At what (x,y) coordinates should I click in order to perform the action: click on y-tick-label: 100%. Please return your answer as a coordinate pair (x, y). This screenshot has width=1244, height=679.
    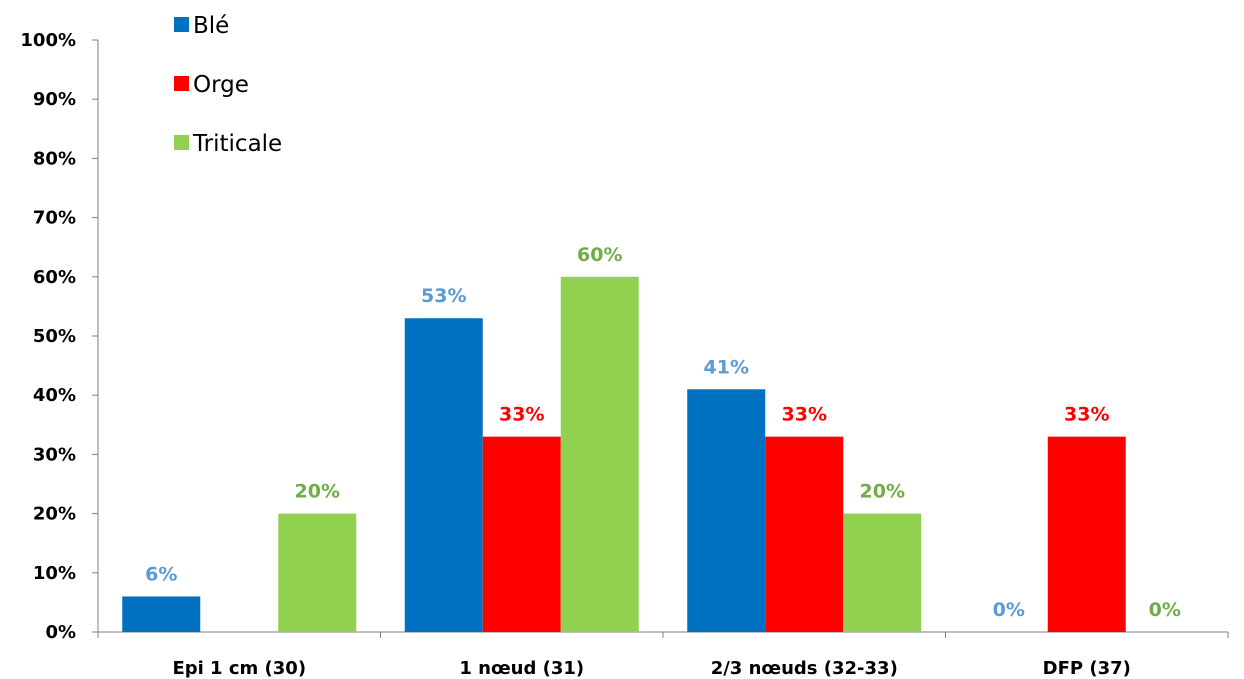
    Looking at the image, I should click on (48, 40).